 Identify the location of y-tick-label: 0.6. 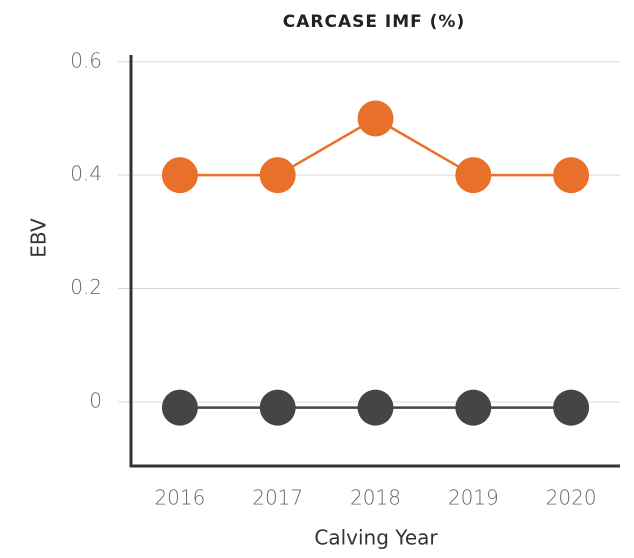
(86, 60).